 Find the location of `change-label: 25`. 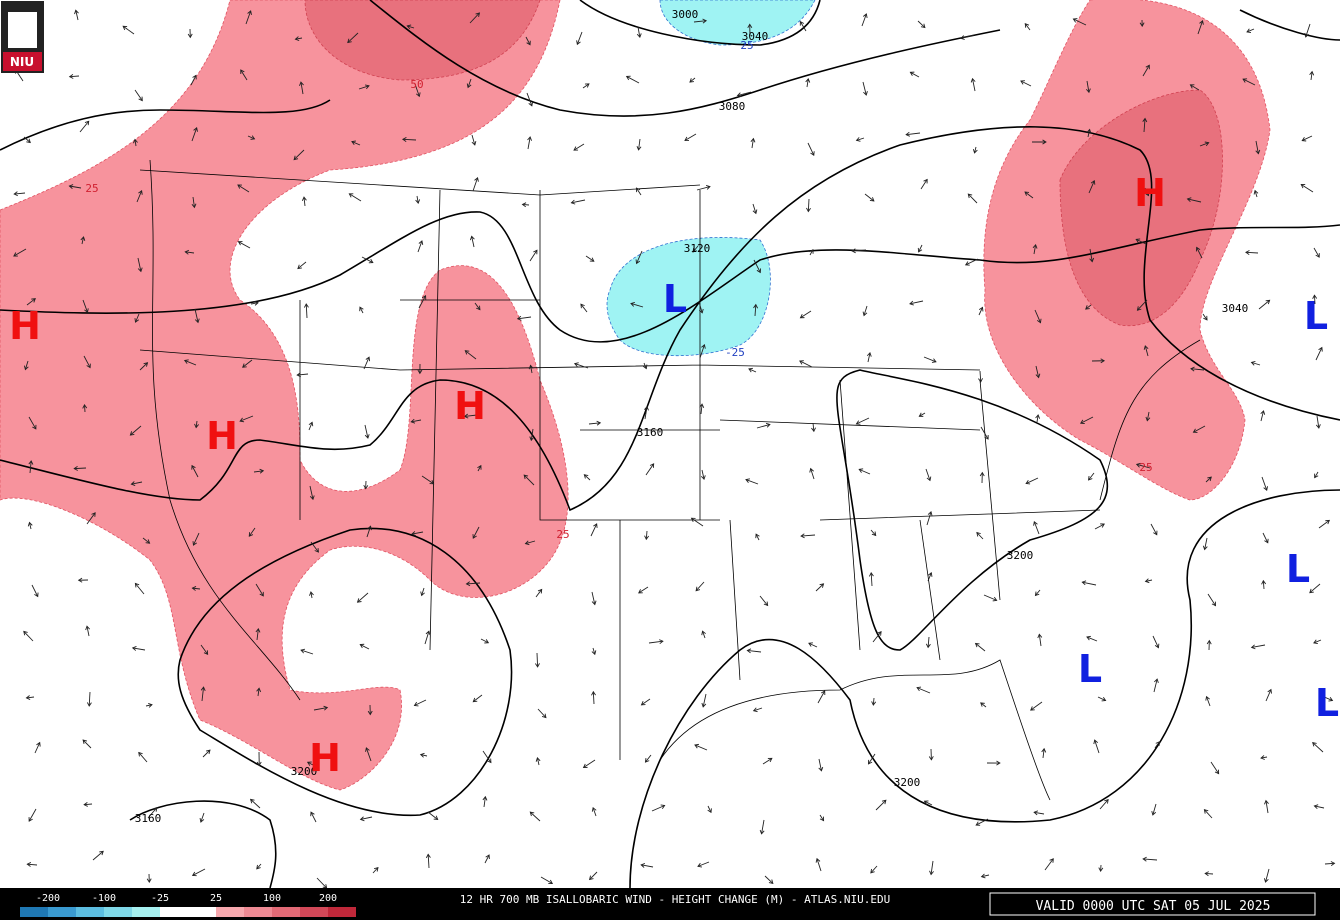

change-label: 25 is located at coordinates (1145, 467).